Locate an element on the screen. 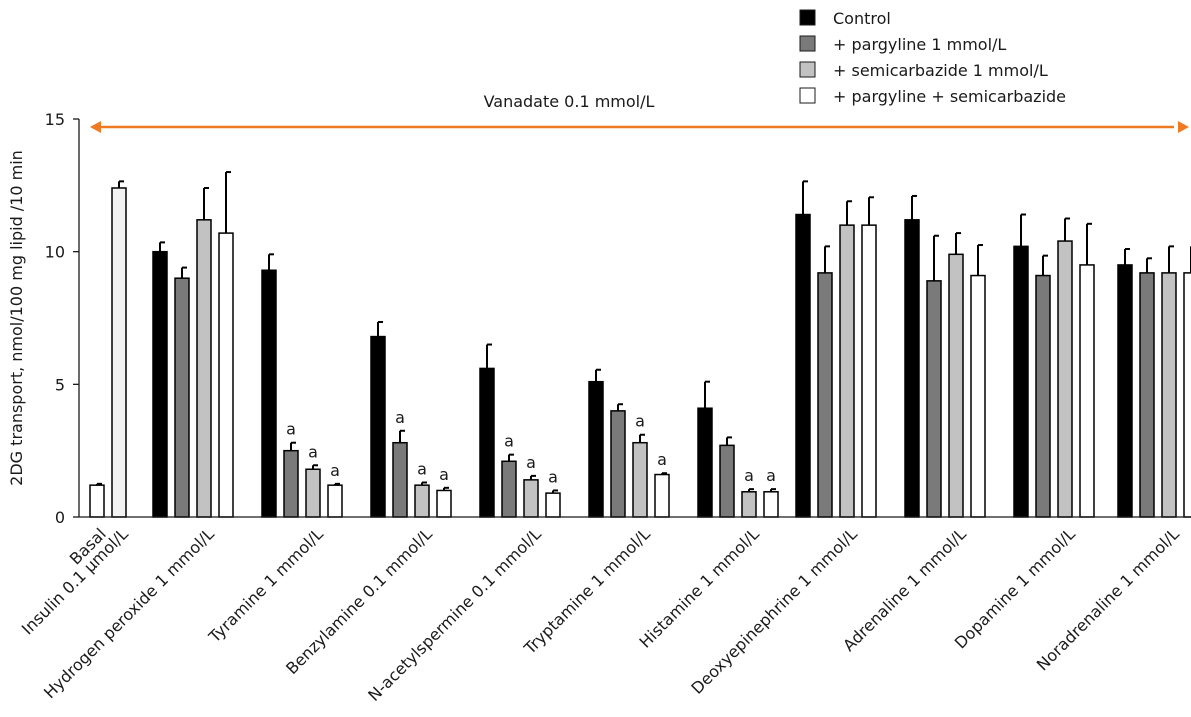 The width and height of the screenshot is (1191, 717). y-axis: 0 5 10 15 is located at coordinates (62, 318).